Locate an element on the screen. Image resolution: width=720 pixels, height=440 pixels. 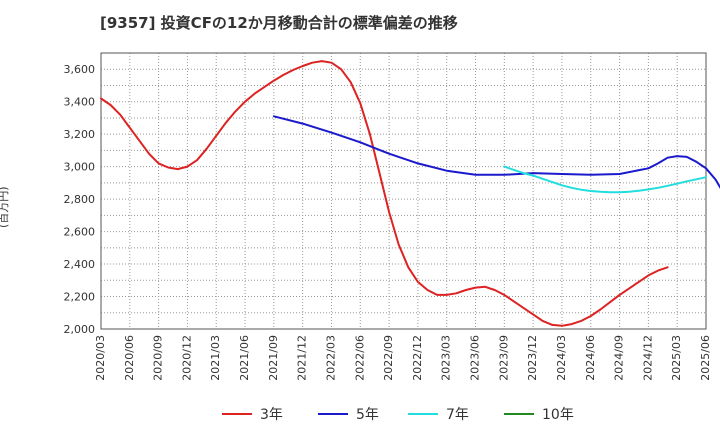
chart-legend: 3年 5年 7年 10年 is located at coordinates (360, 414).